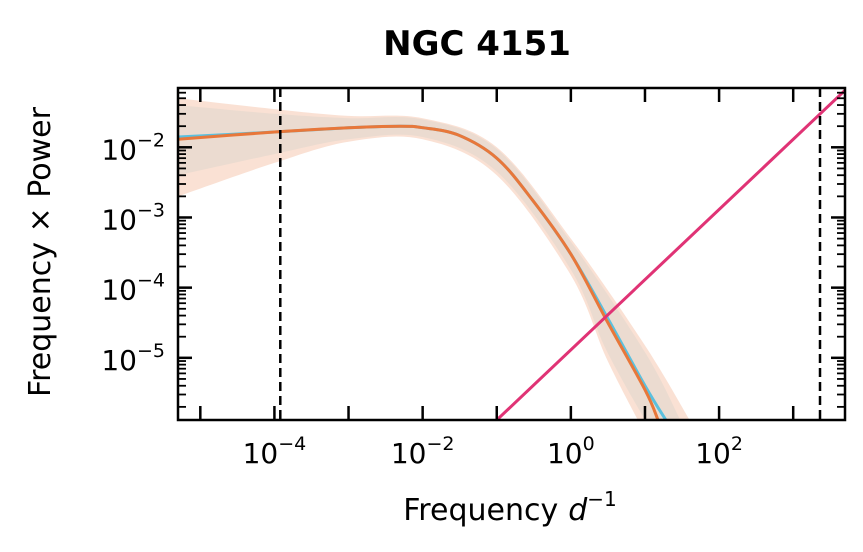  I want to click on y-tick-label: 10⁻³, so click(133, 217).